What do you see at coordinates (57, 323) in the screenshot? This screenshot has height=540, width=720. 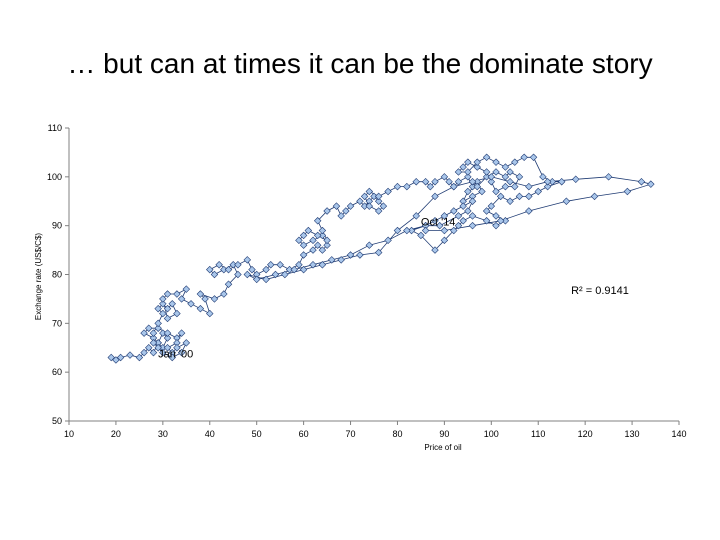 I see `y-tick-label: 70` at bounding box center [57, 323].